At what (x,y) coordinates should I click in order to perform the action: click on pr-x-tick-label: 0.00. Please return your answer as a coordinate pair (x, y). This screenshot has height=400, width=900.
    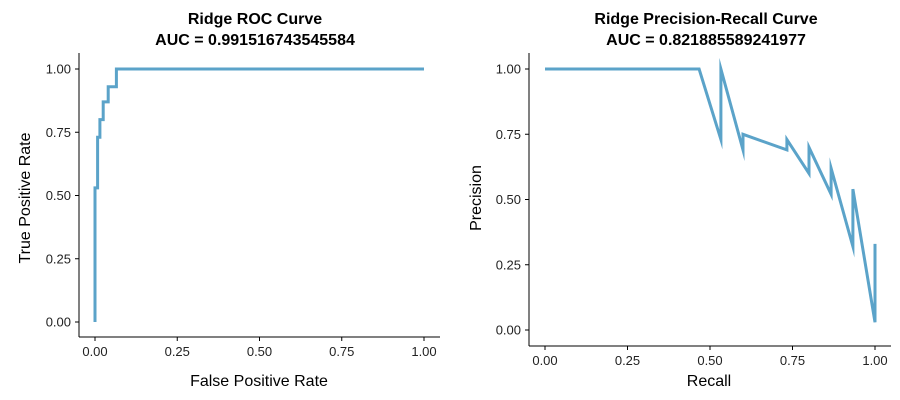
    Looking at the image, I should click on (544, 360).